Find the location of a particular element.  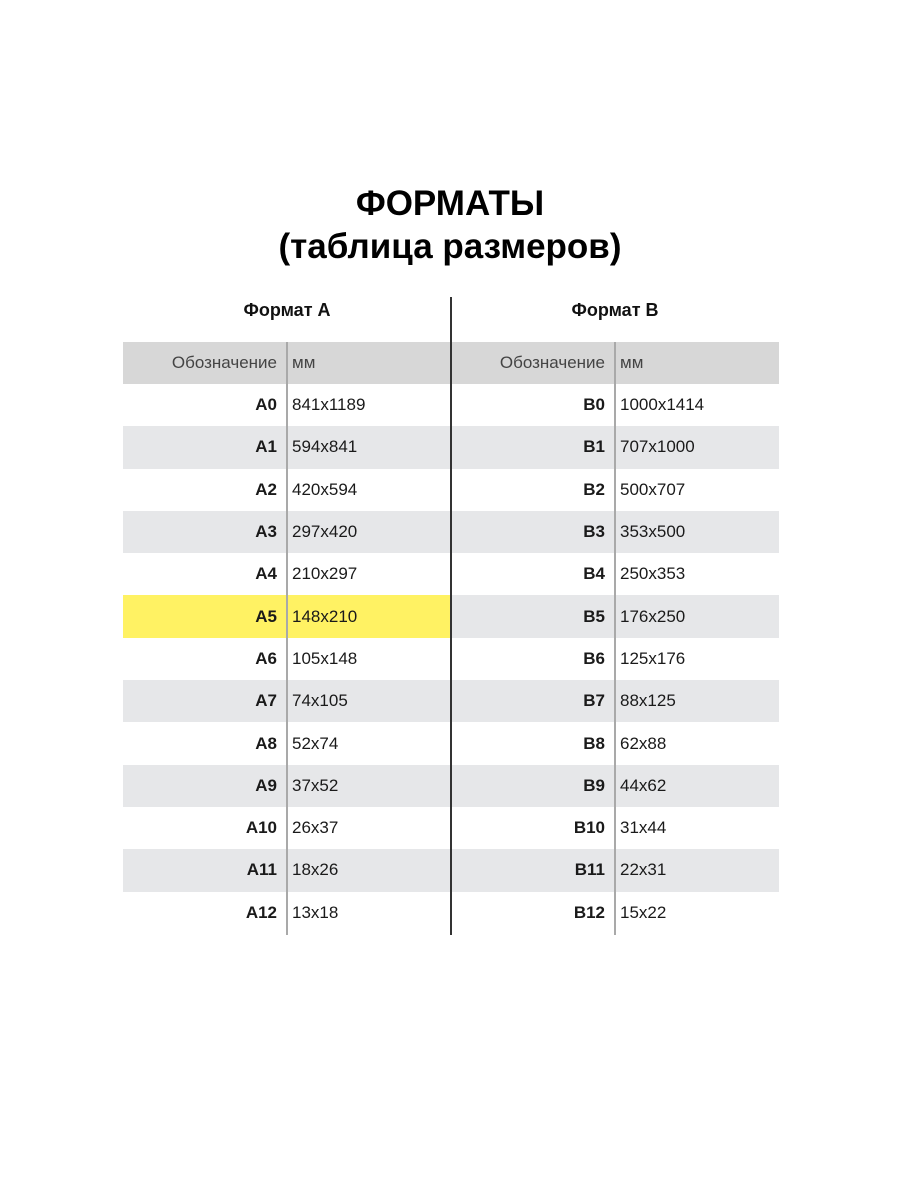

format-code: A0 is located at coordinates (266, 405).